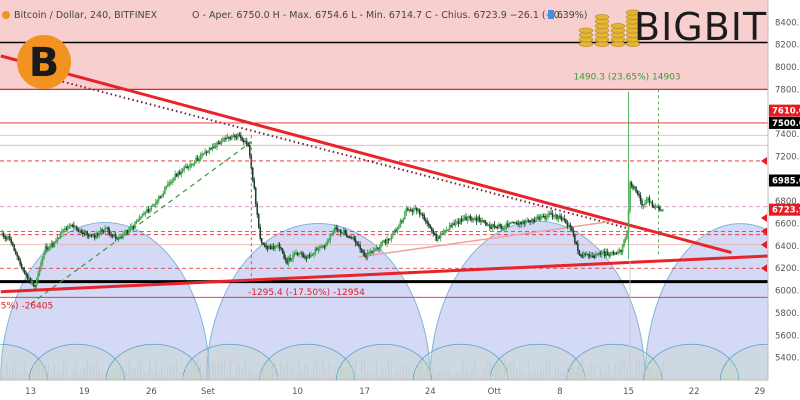  I want to click on y-tick-6800: 6800.0, so click(787, 202).